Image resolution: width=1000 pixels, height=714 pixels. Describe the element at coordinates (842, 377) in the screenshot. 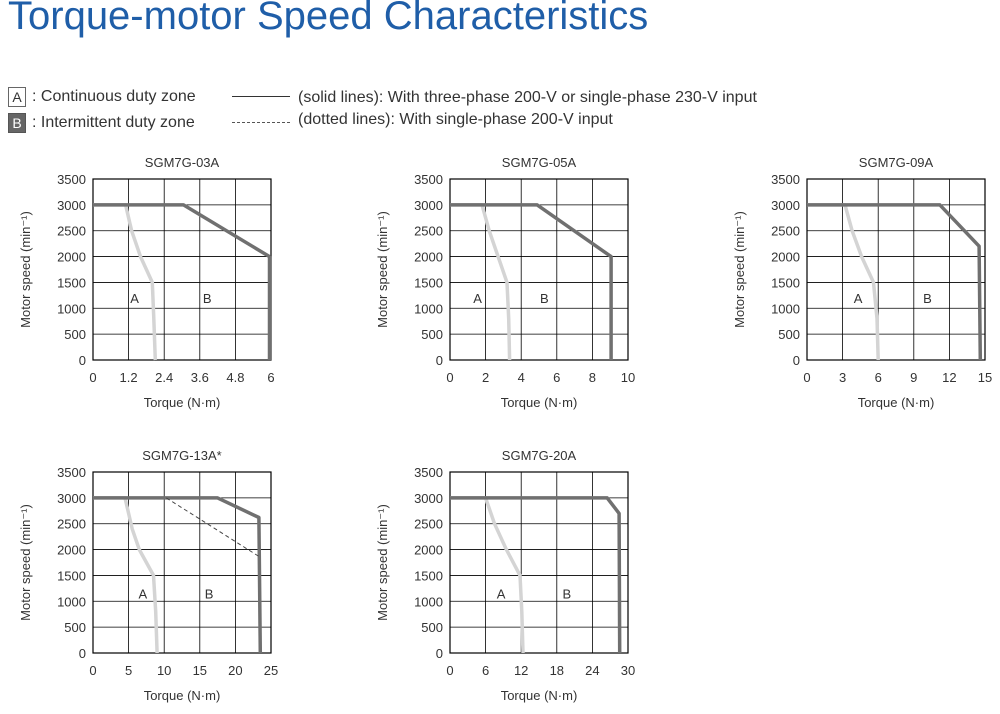

I see `x-tick-label: 3` at that location.